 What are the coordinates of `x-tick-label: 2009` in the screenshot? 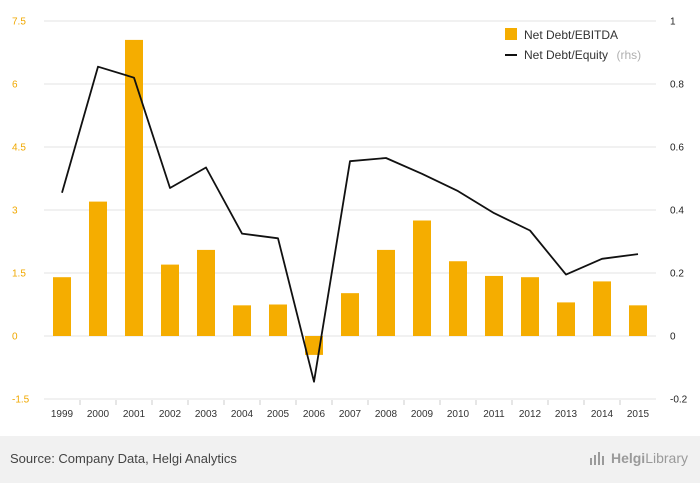 It's located at (422, 414).